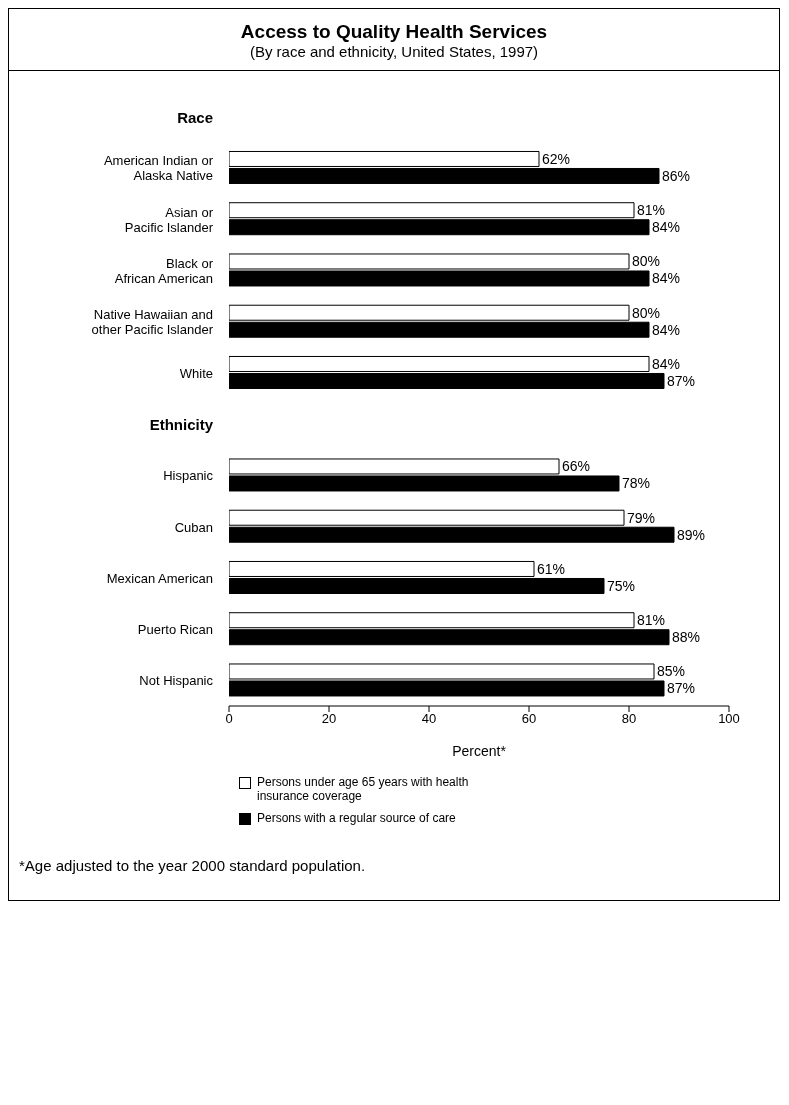 Image resolution: width=789 pixels, height=1105 pixels. Describe the element at coordinates (152, 322) in the screenshot. I see `y-tick-label: Native Hawaiian and other Pacific Islander` at that location.